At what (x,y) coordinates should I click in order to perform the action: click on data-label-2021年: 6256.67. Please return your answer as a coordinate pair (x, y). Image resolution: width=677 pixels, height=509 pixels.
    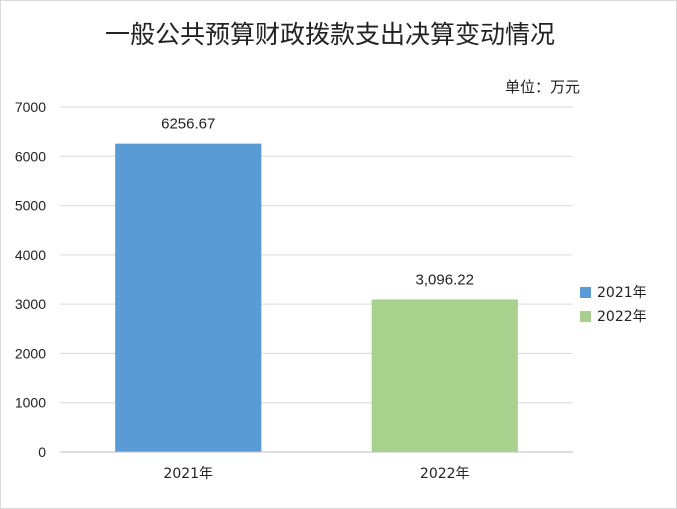
    Looking at the image, I should click on (188, 124).